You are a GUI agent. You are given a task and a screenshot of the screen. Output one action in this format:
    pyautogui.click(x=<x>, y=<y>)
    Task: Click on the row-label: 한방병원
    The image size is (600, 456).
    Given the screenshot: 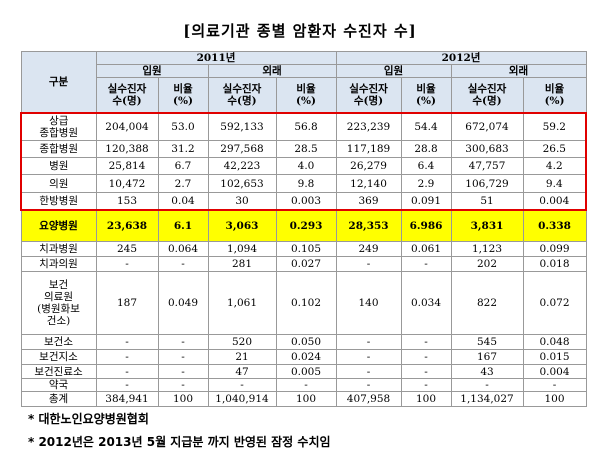 What is the action you would take?
    pyautogui.click(x=58, y=201)
    